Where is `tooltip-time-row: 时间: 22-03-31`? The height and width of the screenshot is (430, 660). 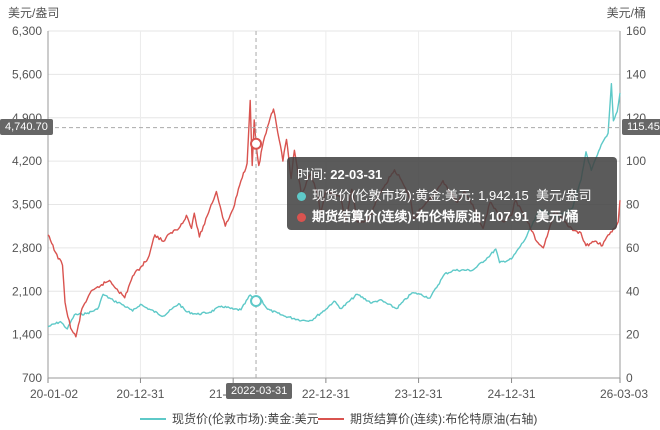 tooltip-time-row: 时间: 22-03-31 is located at coordinates (452, 174).